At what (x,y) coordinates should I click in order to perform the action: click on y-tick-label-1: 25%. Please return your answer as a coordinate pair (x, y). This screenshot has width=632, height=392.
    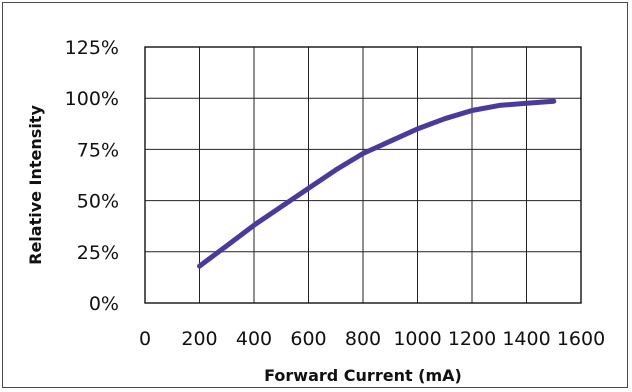
    Looking at the image, I should click on (98, 253).